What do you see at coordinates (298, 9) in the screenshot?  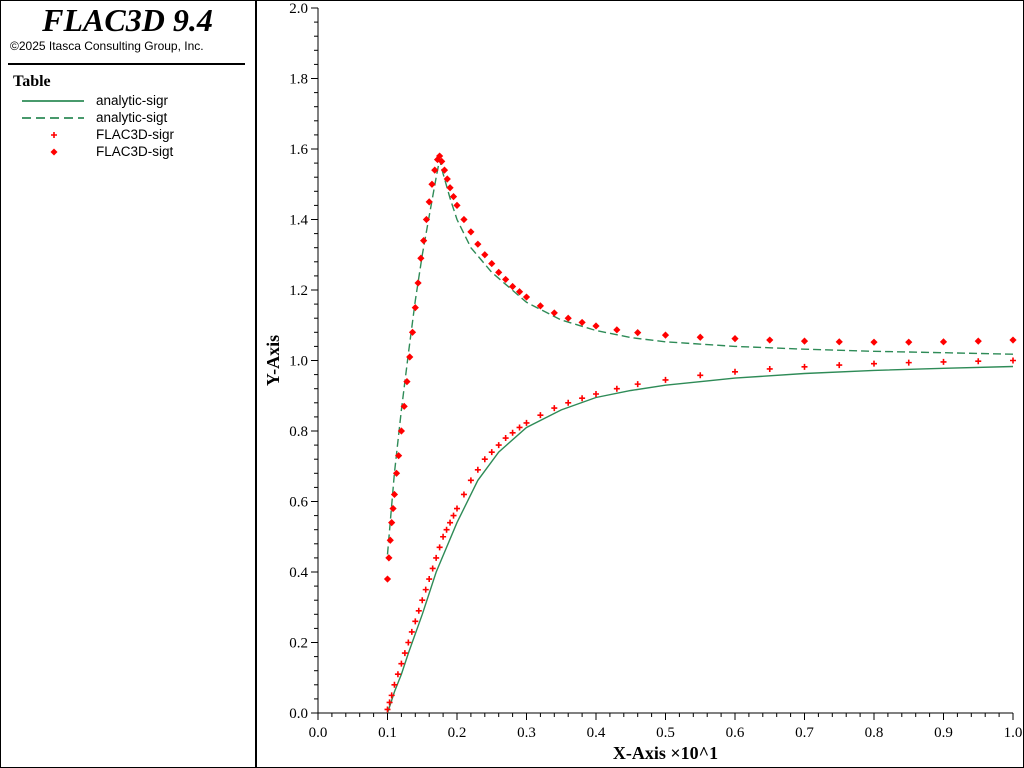 I see `y-tick-label: 2.0` at bounding box center [298, 9].